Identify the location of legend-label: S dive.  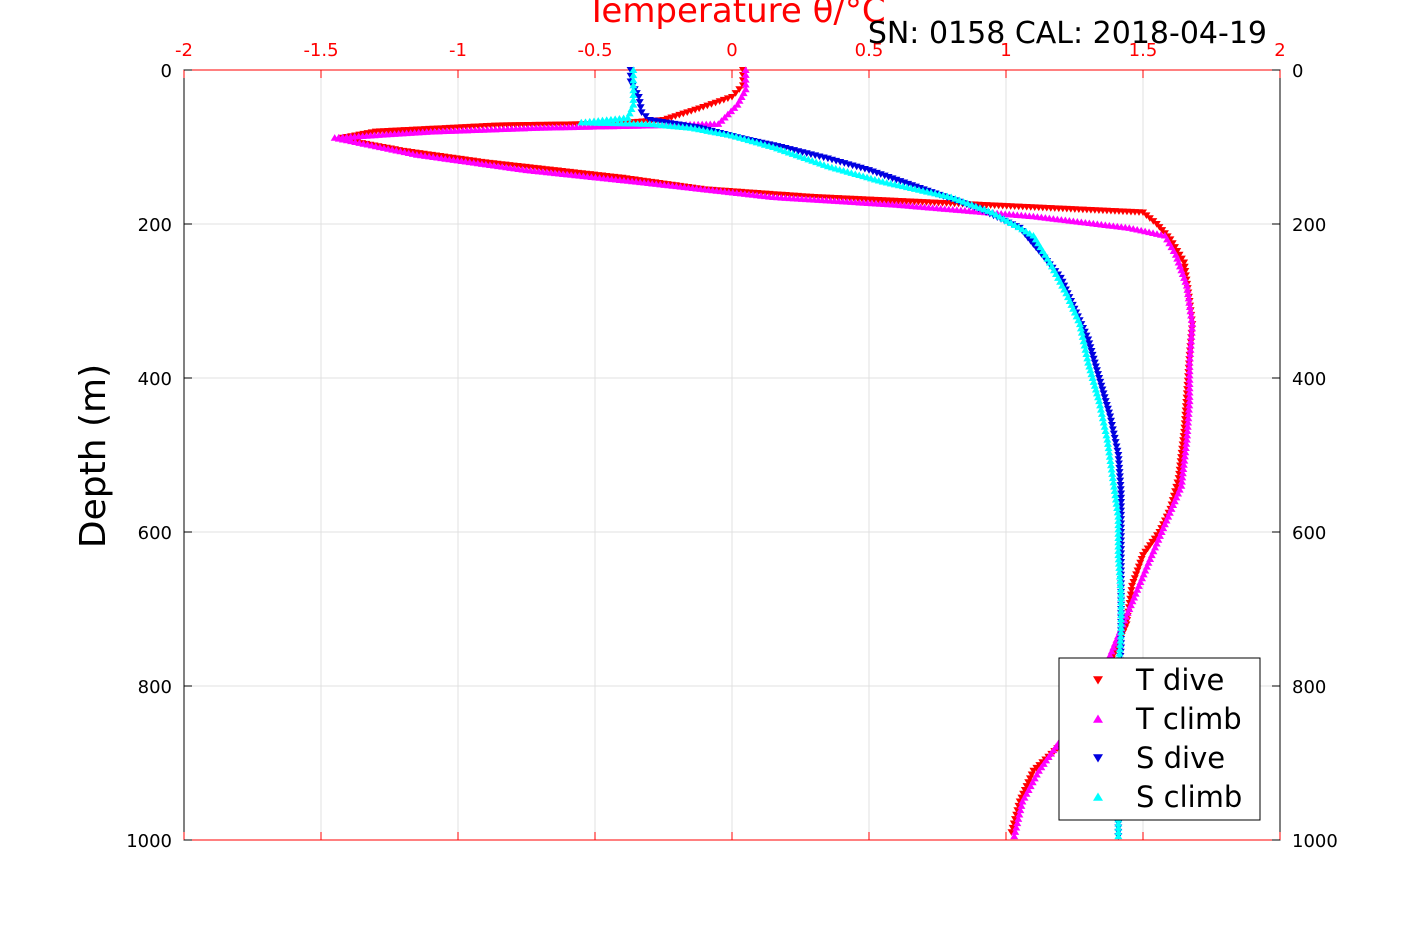
(1180, 758).